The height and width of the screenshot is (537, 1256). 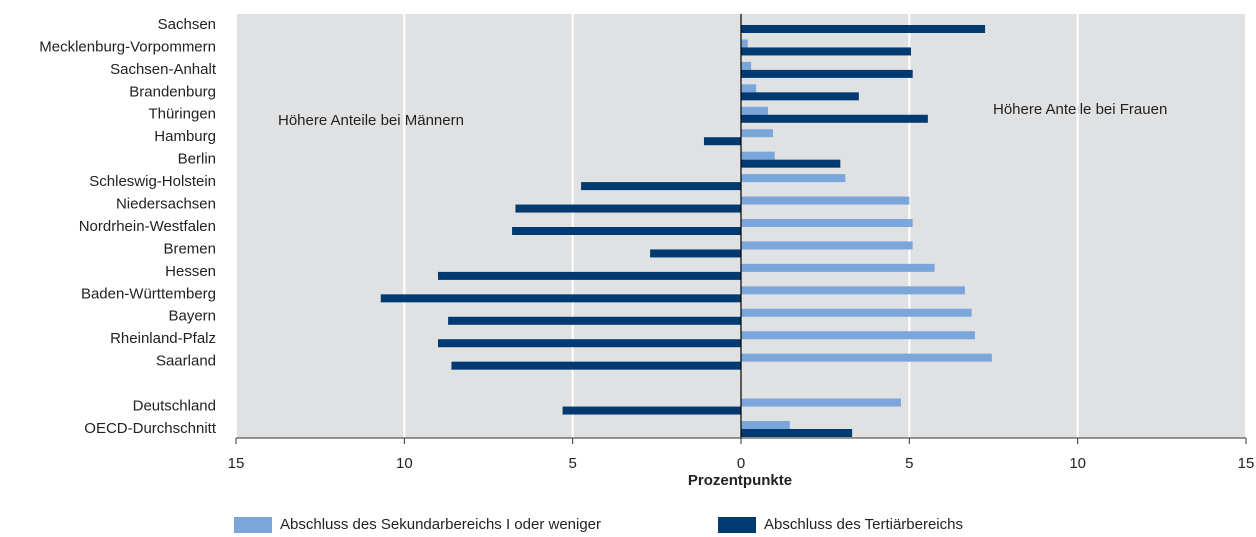 What do you see at coordinates (863, 524) in the screenshot?
I see `legend-label: Abschluss des Tertiärbereichs` at bounding box center [863, 524].